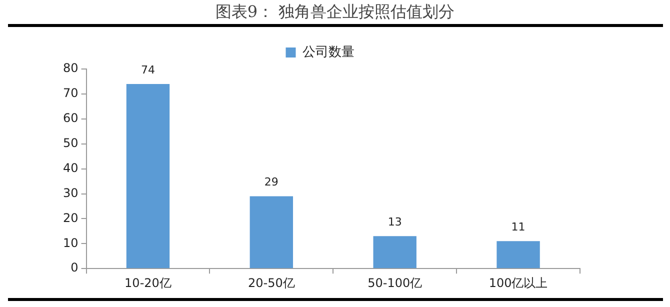 Image resolution: width=670 pixels, height=307 pixels. I want to click on x-tick-label: 10-20亿, so click(148, 283).